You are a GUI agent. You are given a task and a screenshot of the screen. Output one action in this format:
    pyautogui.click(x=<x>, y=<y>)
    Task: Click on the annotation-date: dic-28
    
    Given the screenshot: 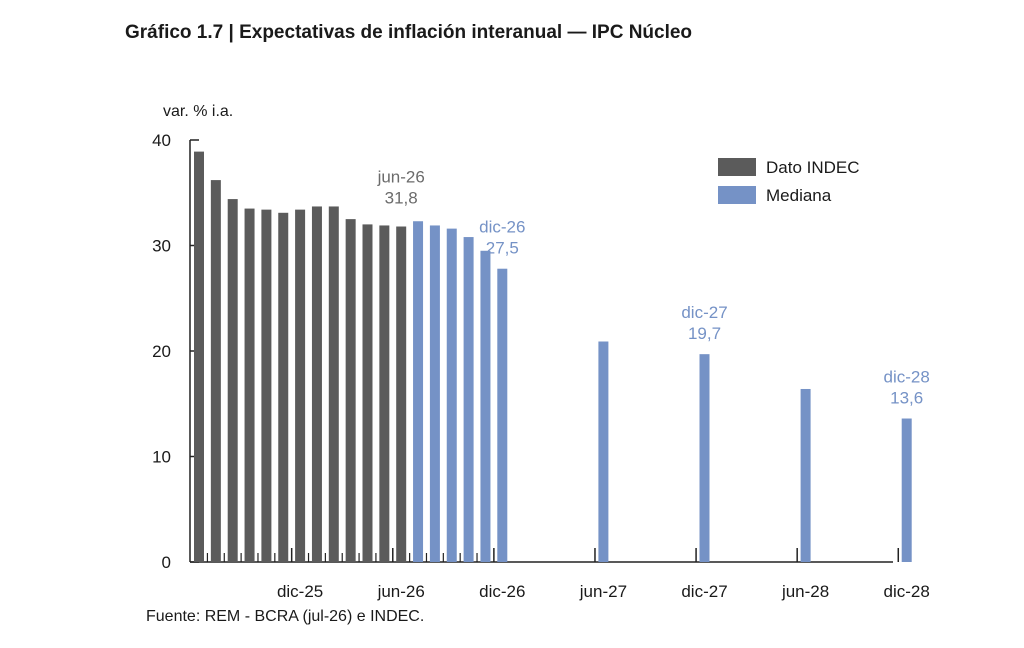 What is the action you would take?
    pyautogui.click(x=907, y=377)
    